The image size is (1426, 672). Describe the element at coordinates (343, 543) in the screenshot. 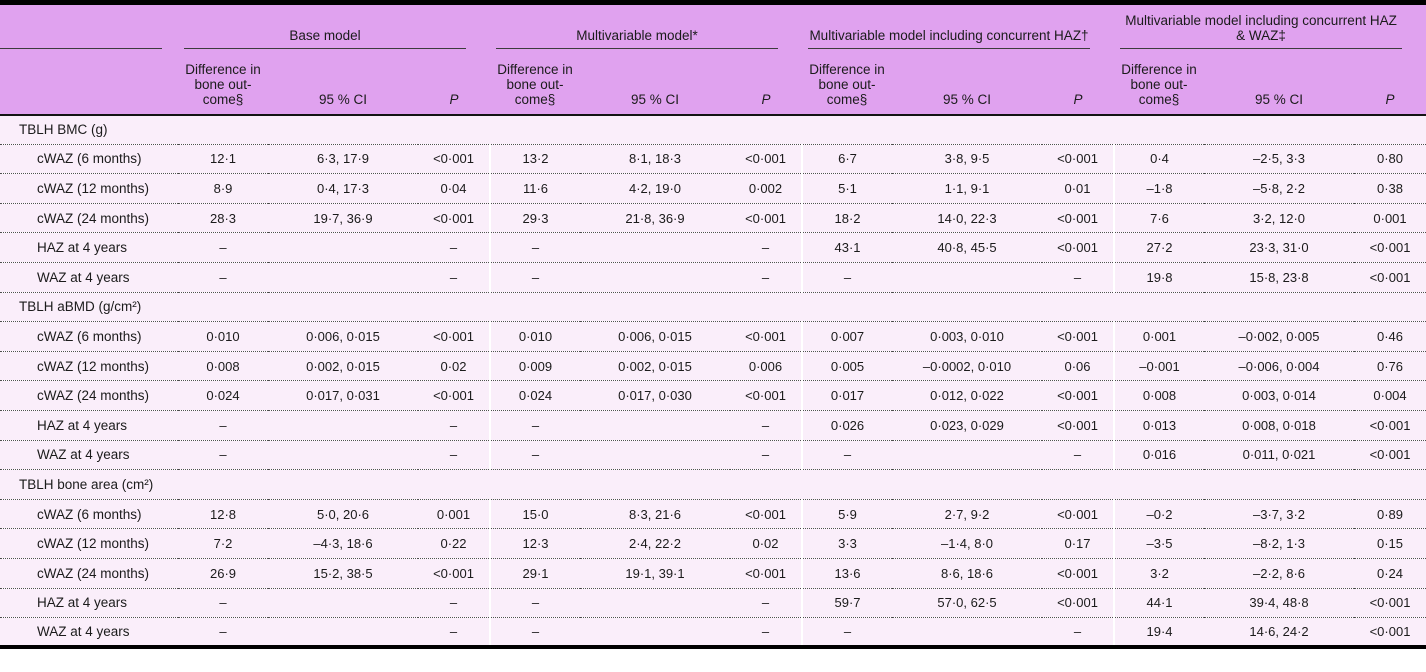

I see `table-cell: –4·3, 18·6` at that location.